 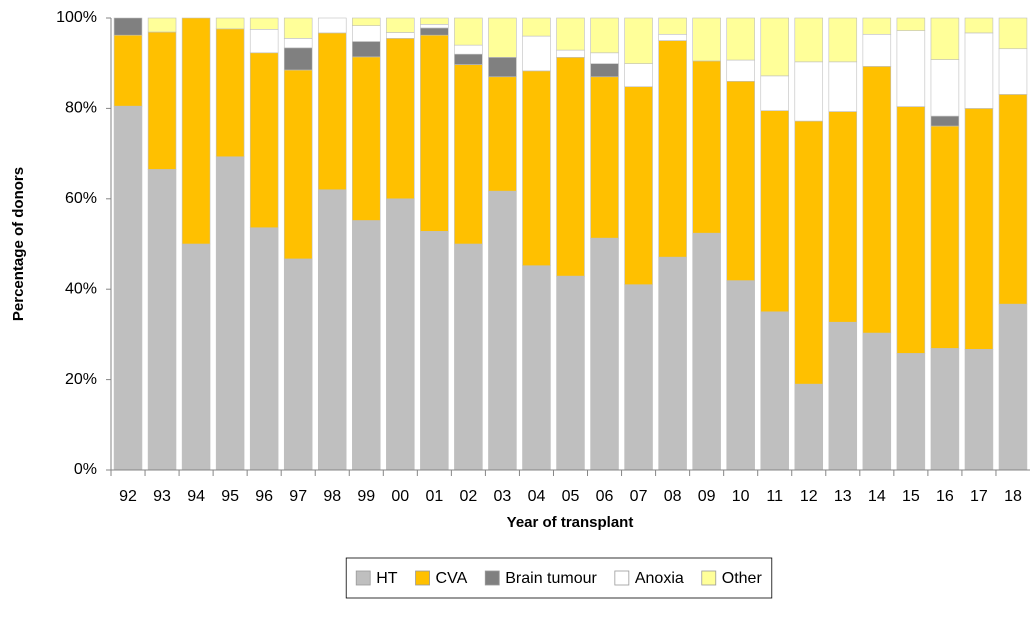 I want to click on x-tick-label: 05, so click(x=571, y=496).